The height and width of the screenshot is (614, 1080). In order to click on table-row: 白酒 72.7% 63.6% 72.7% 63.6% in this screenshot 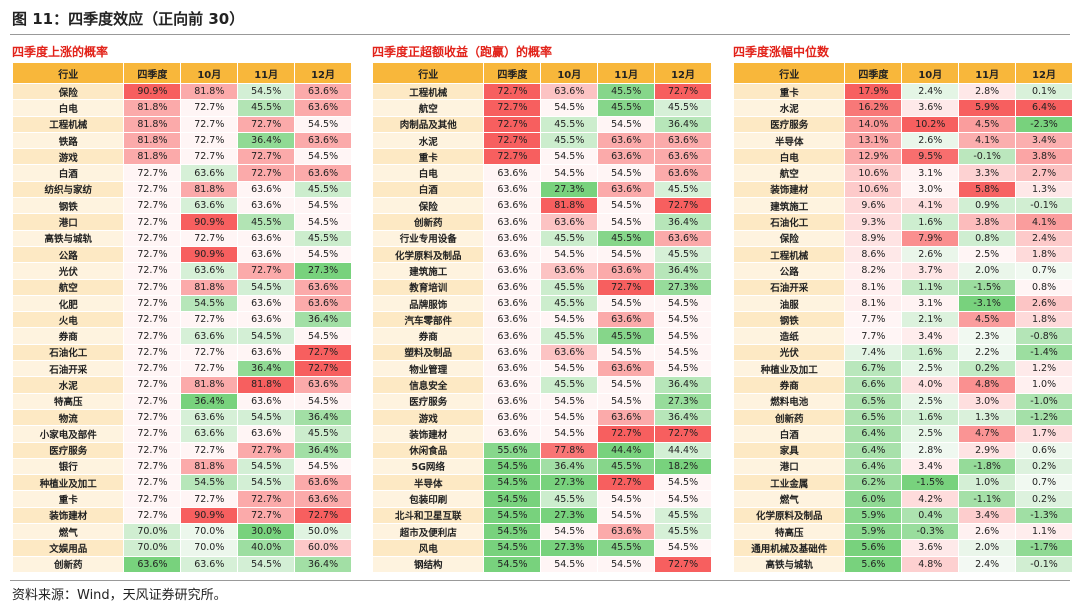, I will do `click(181, 173)`.